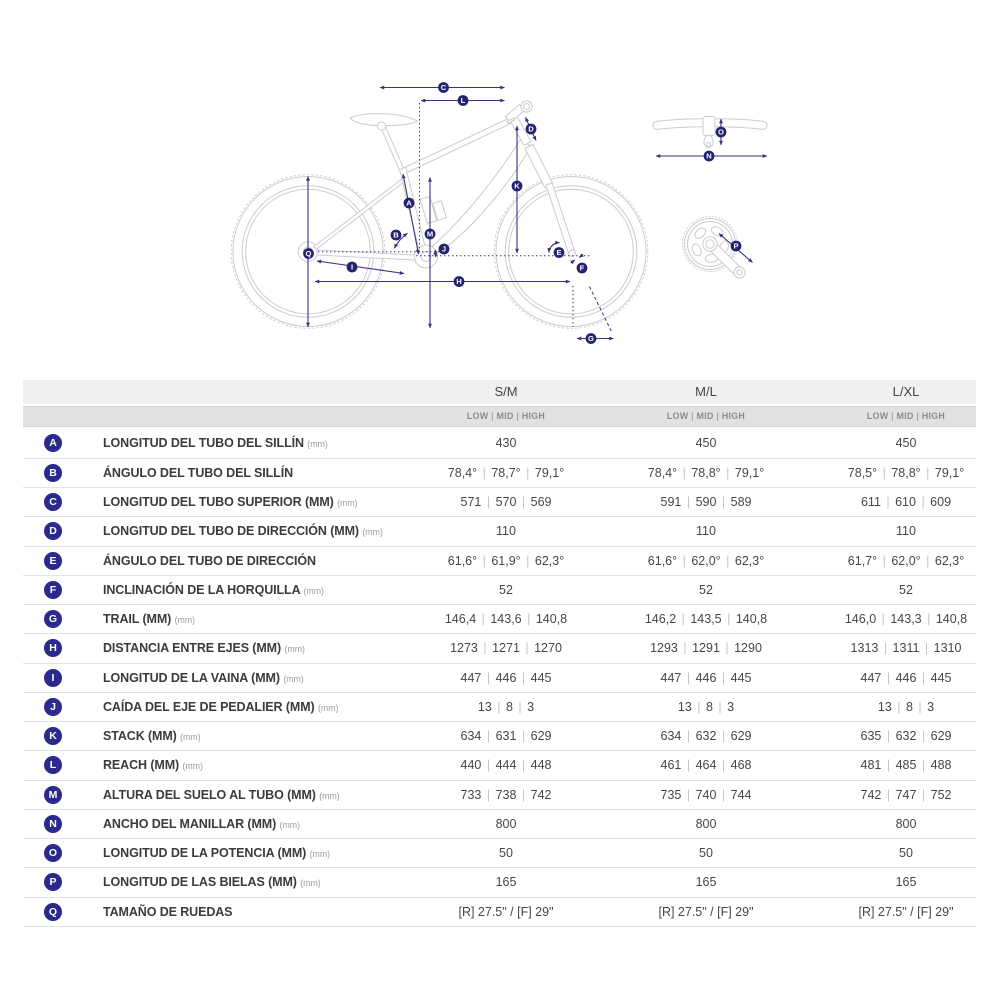 This screenshot has height=1000, width=1000. What do you see at coordinates (352, 267) in the screenshot?
I see `svg-text: I` at bounding box center [352, 267].